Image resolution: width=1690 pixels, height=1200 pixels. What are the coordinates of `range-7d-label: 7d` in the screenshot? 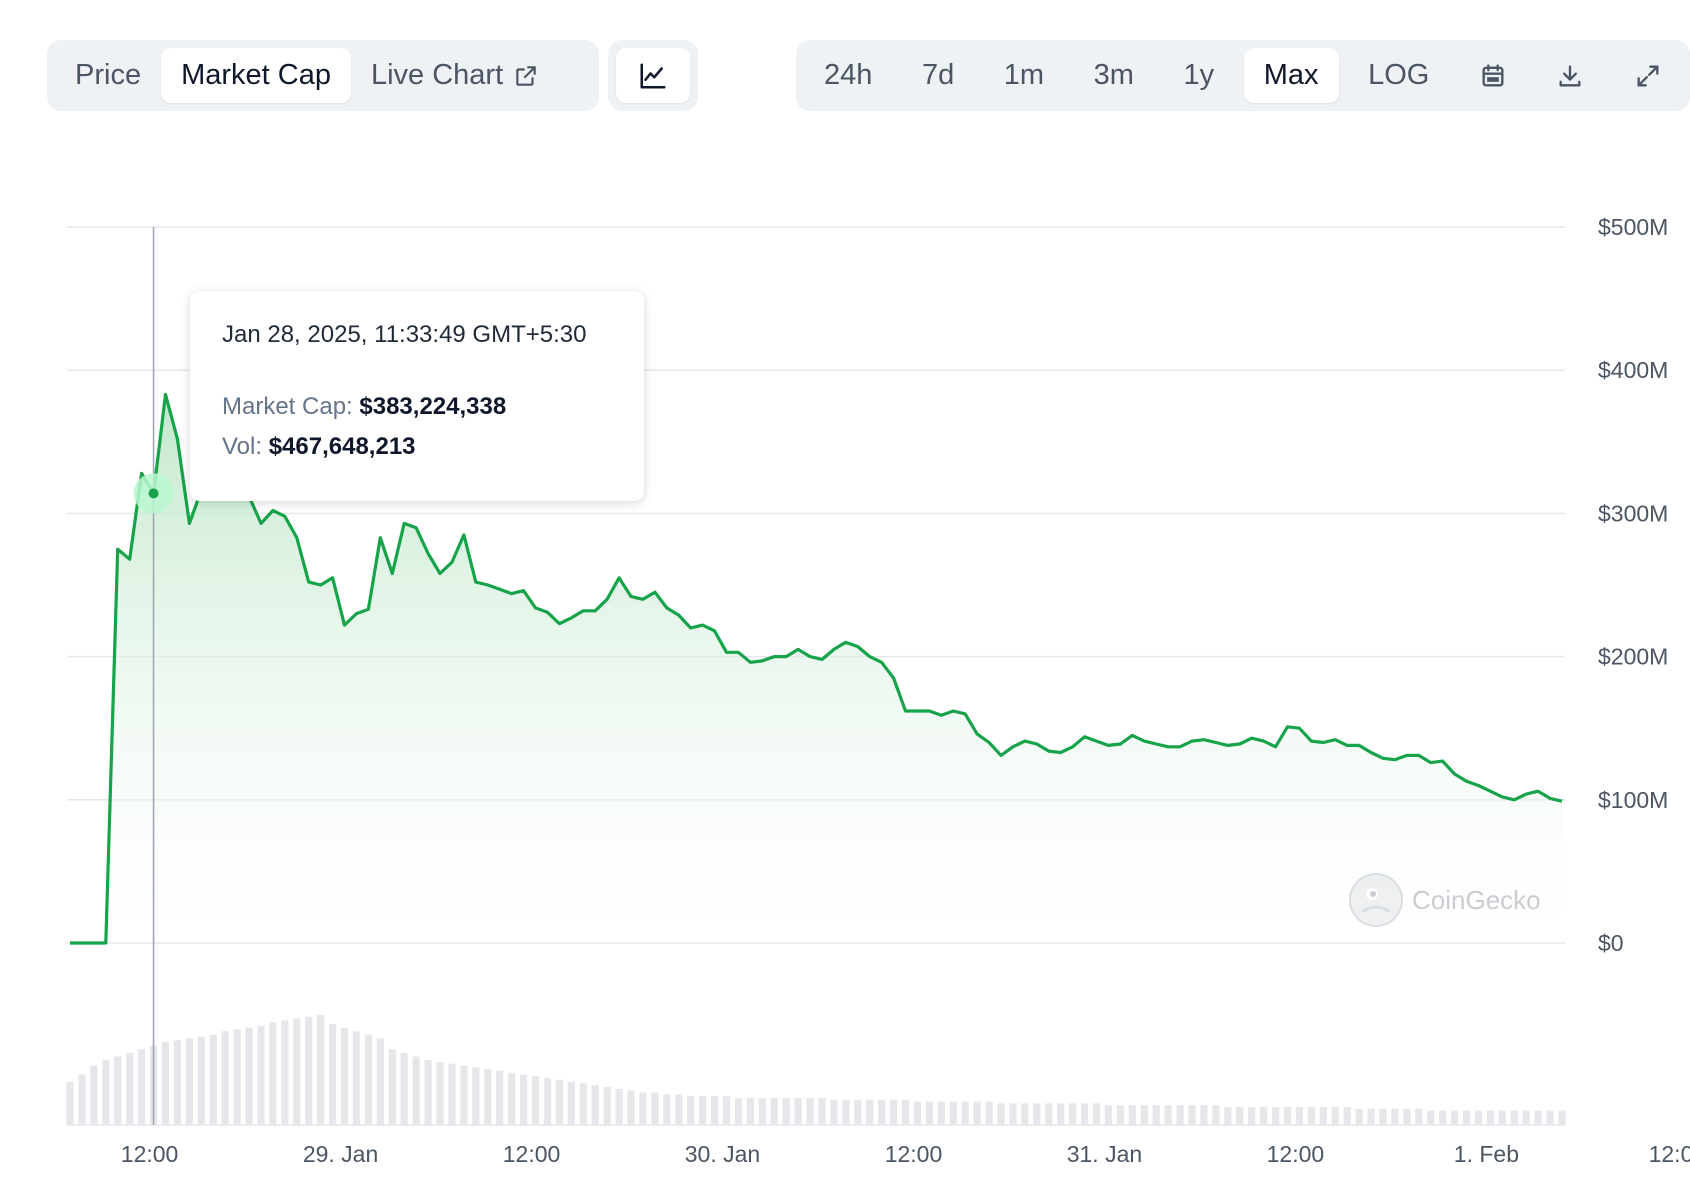 It's located at (938, 75).